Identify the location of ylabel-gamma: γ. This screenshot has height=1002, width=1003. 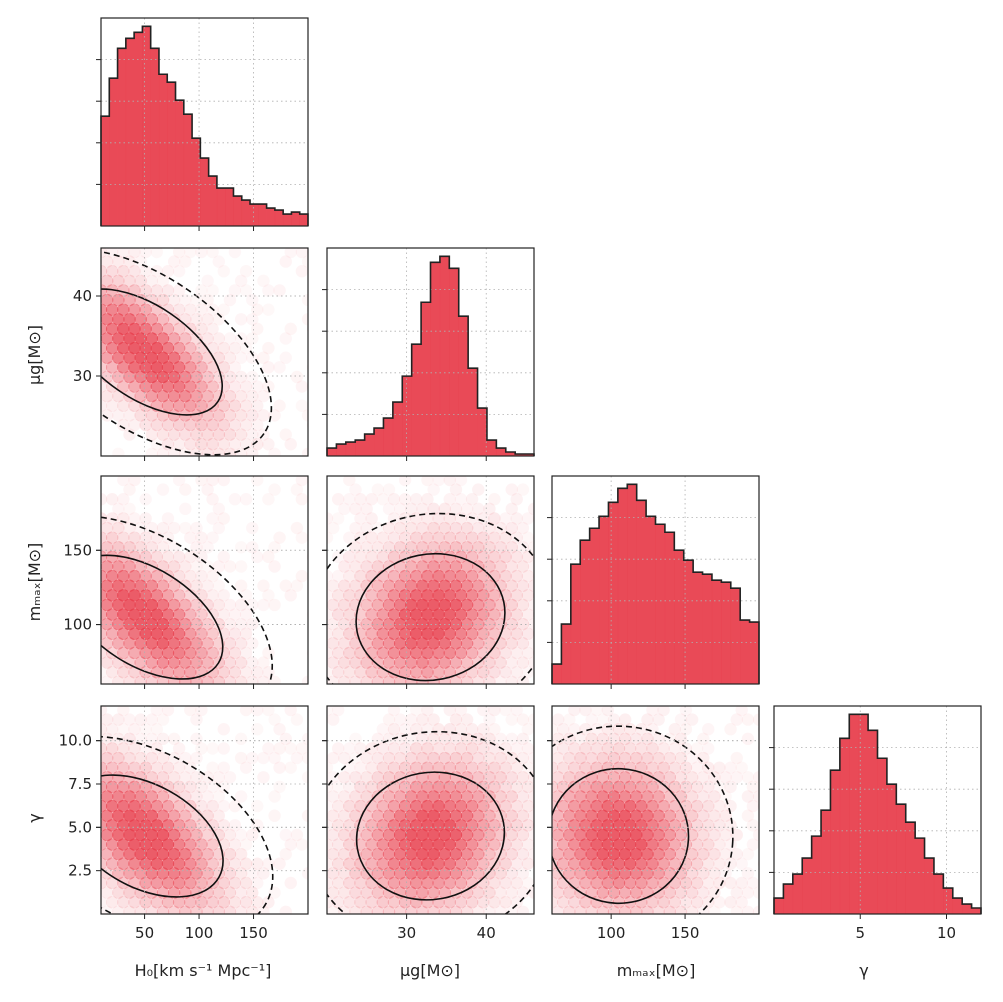
(34, 817).